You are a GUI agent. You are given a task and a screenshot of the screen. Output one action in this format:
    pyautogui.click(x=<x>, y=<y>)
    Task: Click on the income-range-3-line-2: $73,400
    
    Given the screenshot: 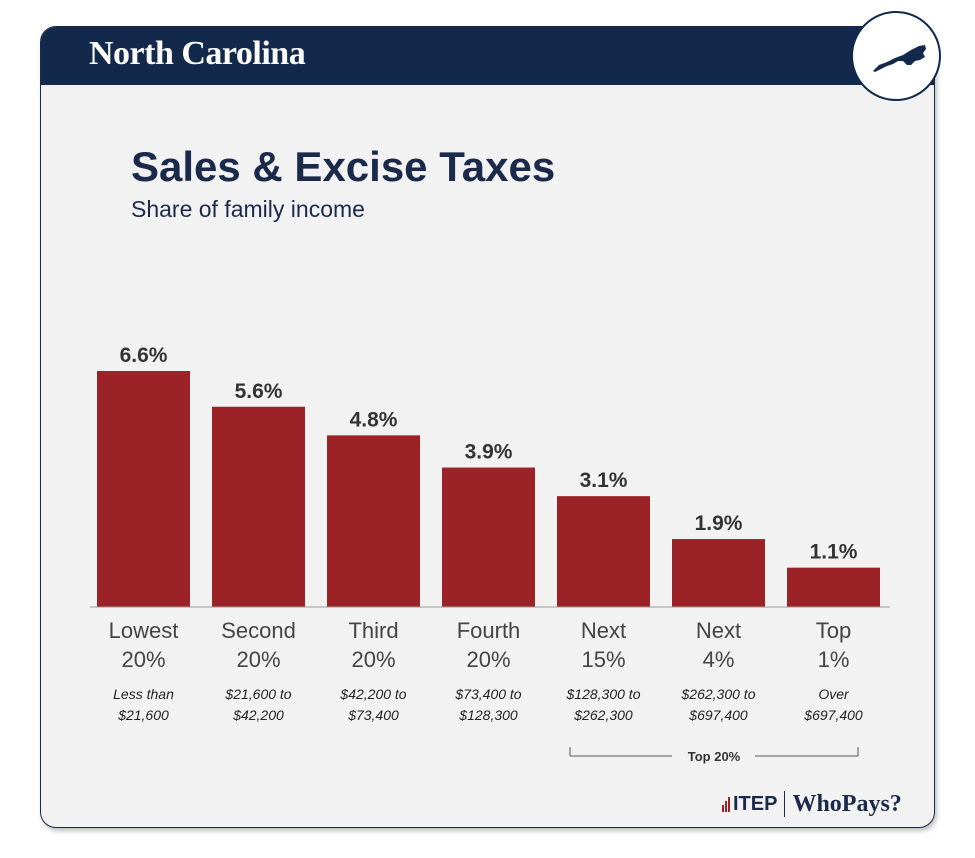 What is the action you would take?
    pyautogui.click(x=373, y=715)
    